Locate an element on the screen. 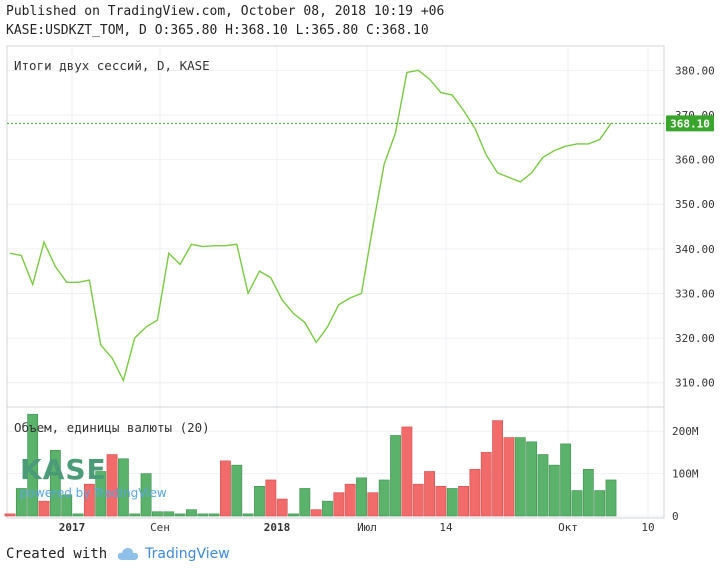 The width and height of the screenshot is (720, 575). price-tick-label: 340.00 is located at coordinates (695, 249).